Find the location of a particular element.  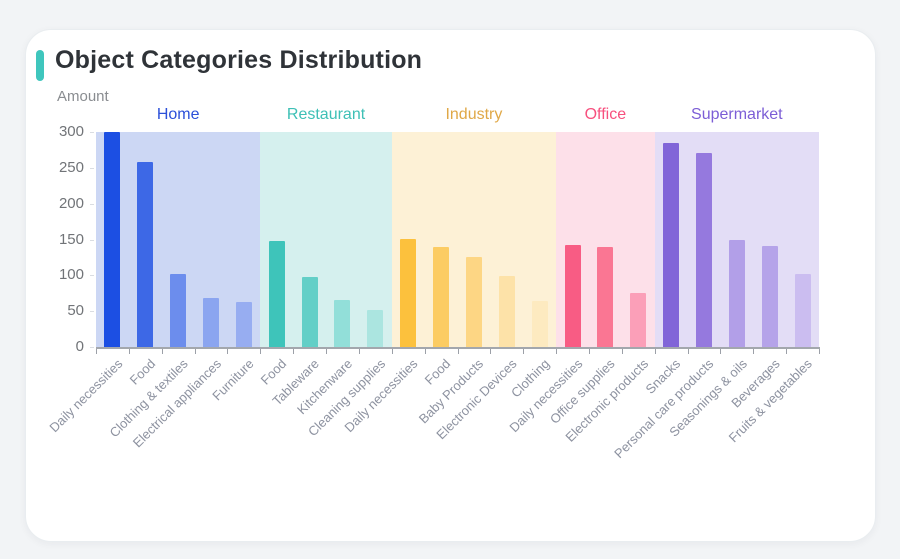

bar-home-electrical-appliances is located at coordinates (211, 322).